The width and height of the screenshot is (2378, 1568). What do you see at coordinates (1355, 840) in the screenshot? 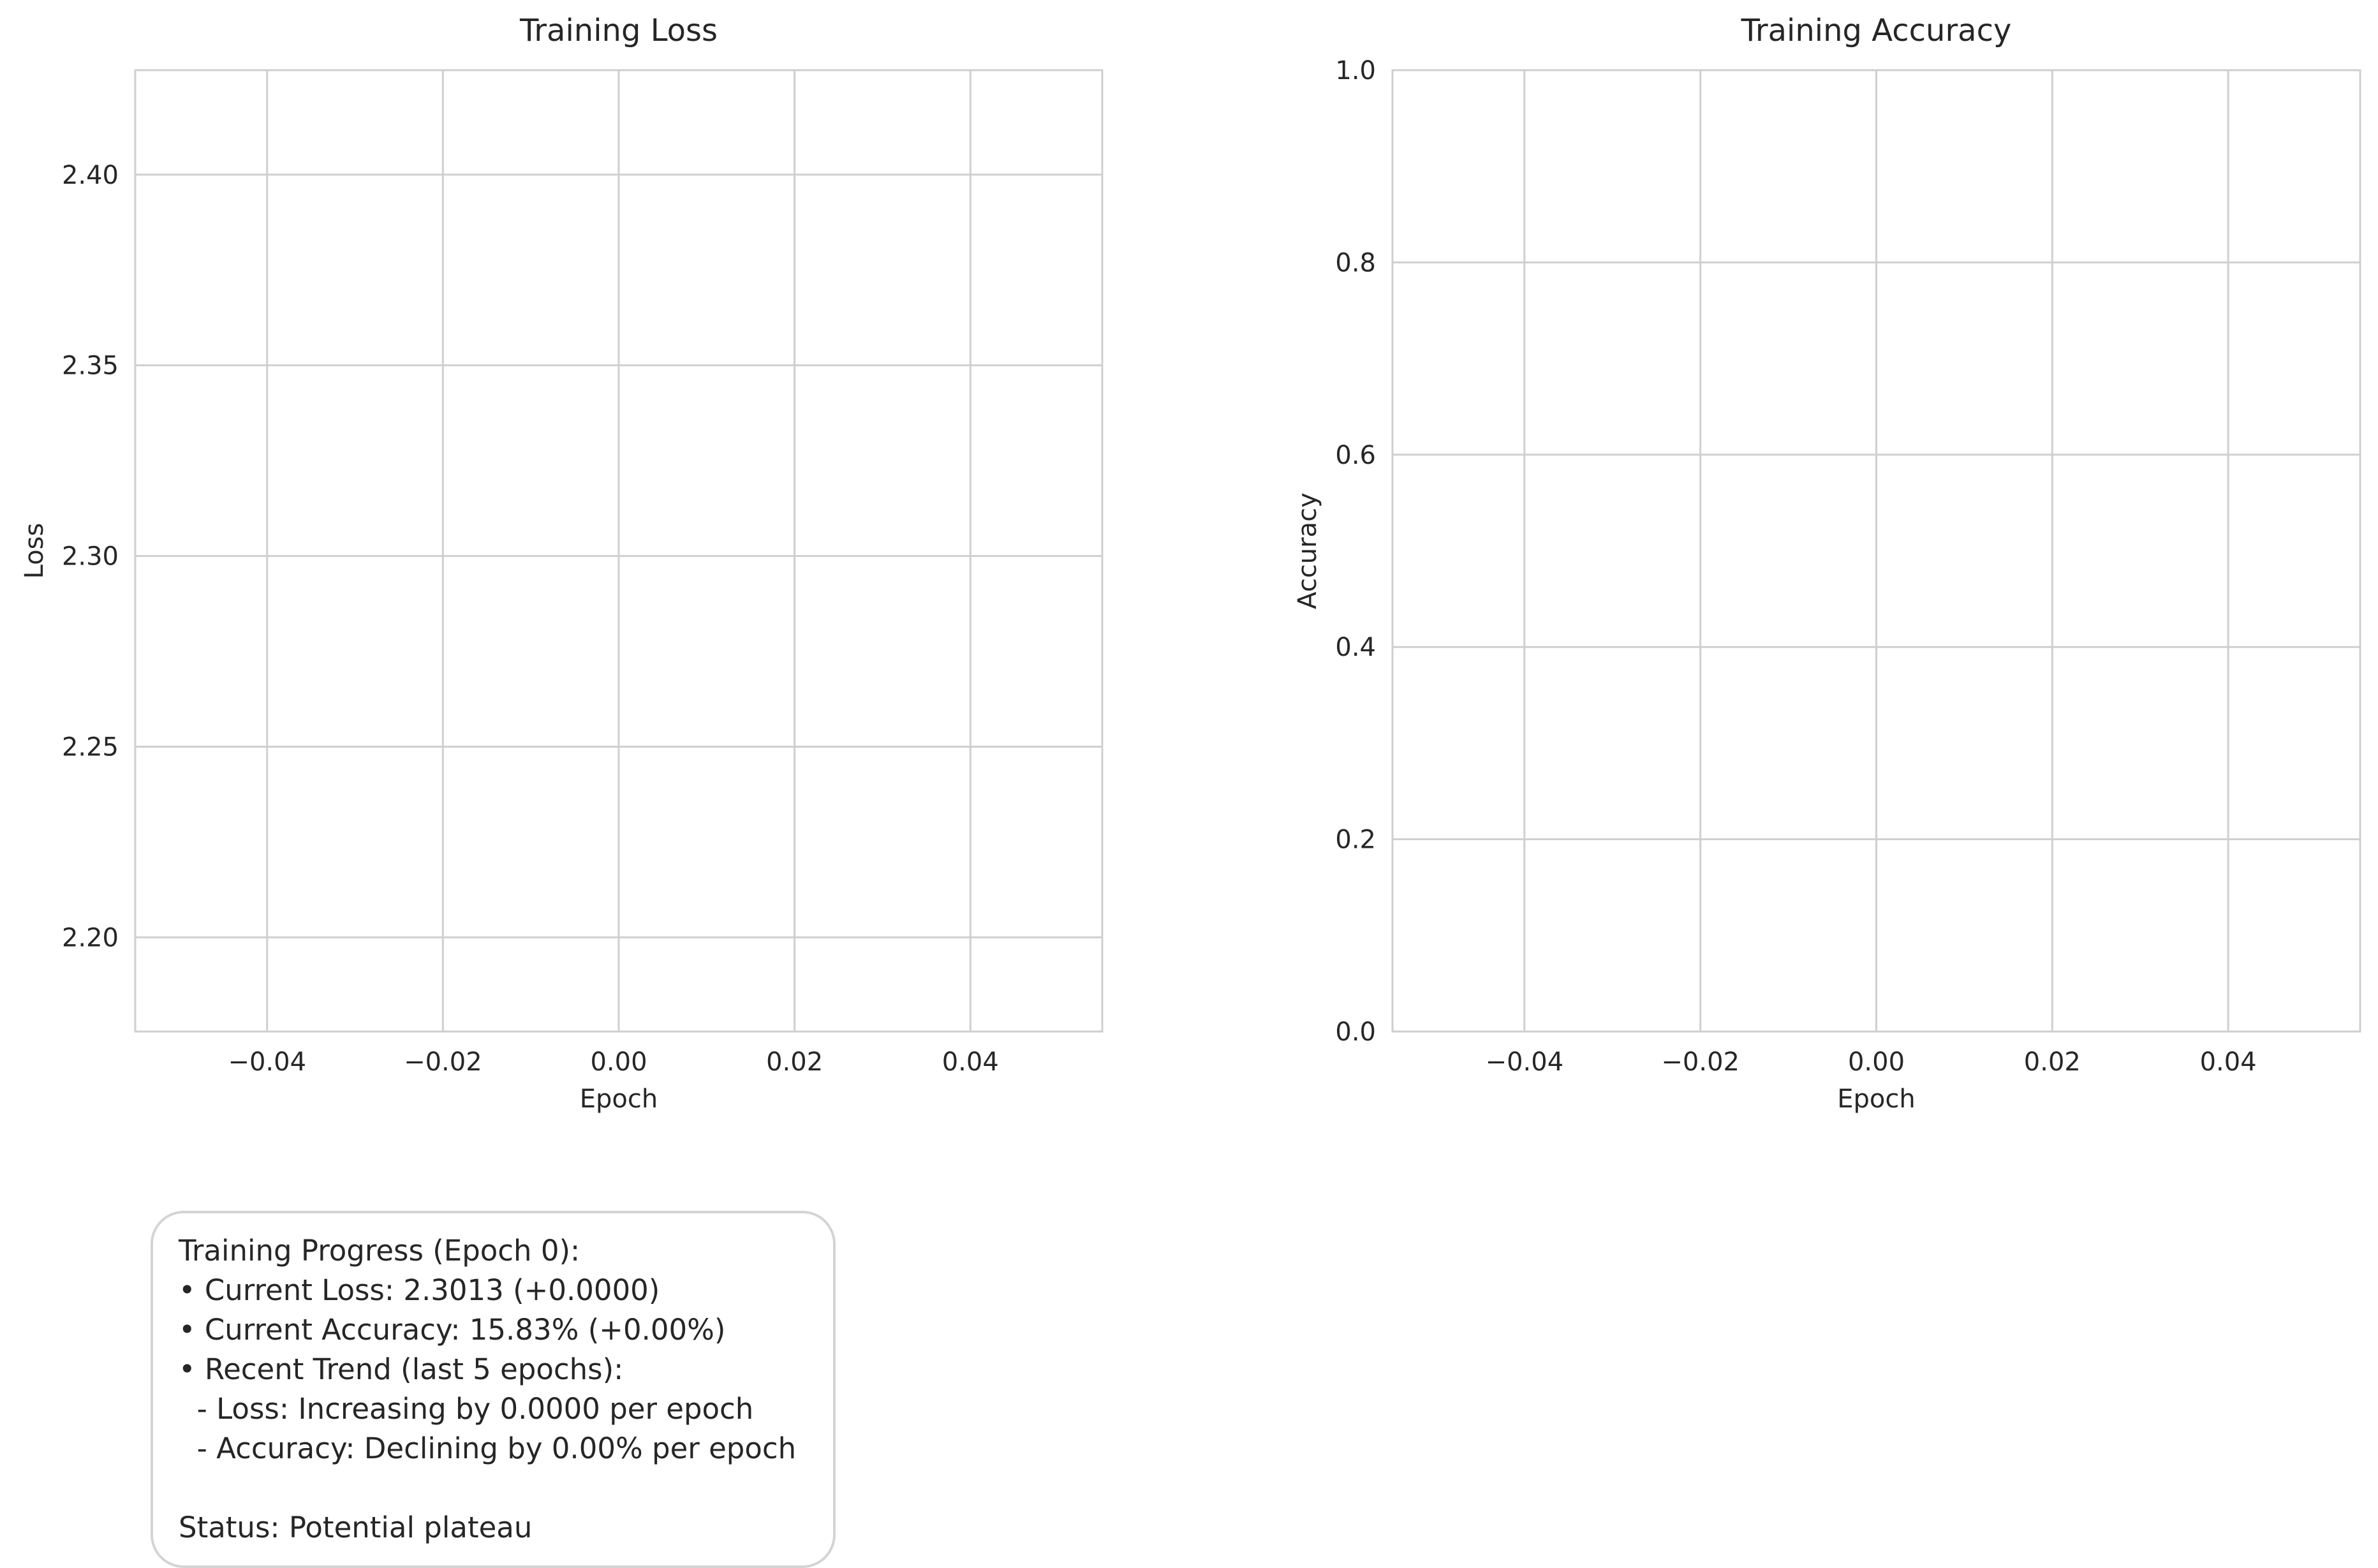
I see `accuracy-y-tick-label: 0.2` at bounding box center [1355, 840].